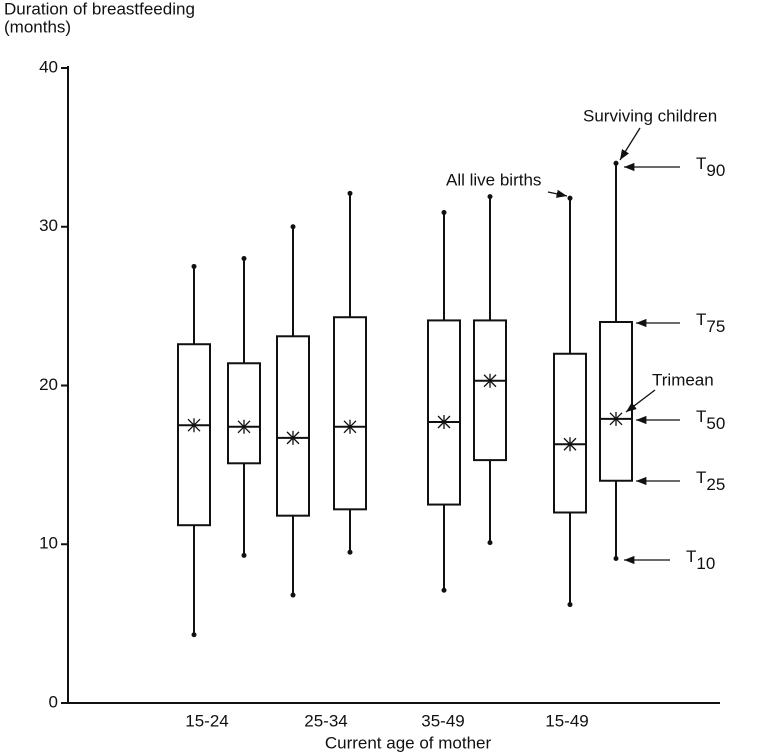 This screenshot has height=756, width=776. What do you see at coordinates (715, 484) in the screenshot?
I see `key-sub: 25` at bounding box center [715, 484].